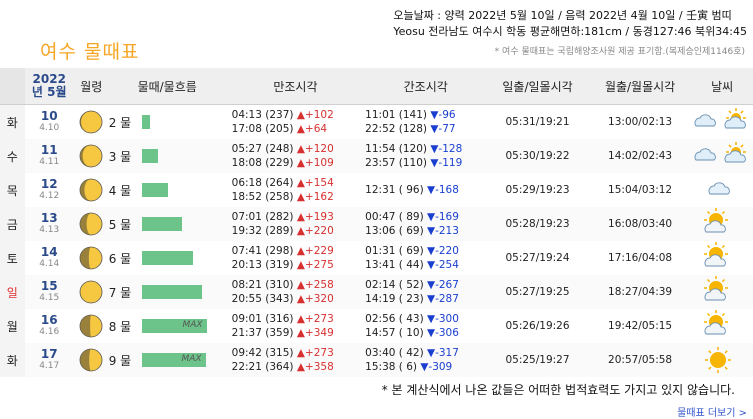 The height and width of the screenshot is (419, 753). Describe the element at coordinates (49, 128) in the screenshot. I see `lunar-date: 4.10` at that location.